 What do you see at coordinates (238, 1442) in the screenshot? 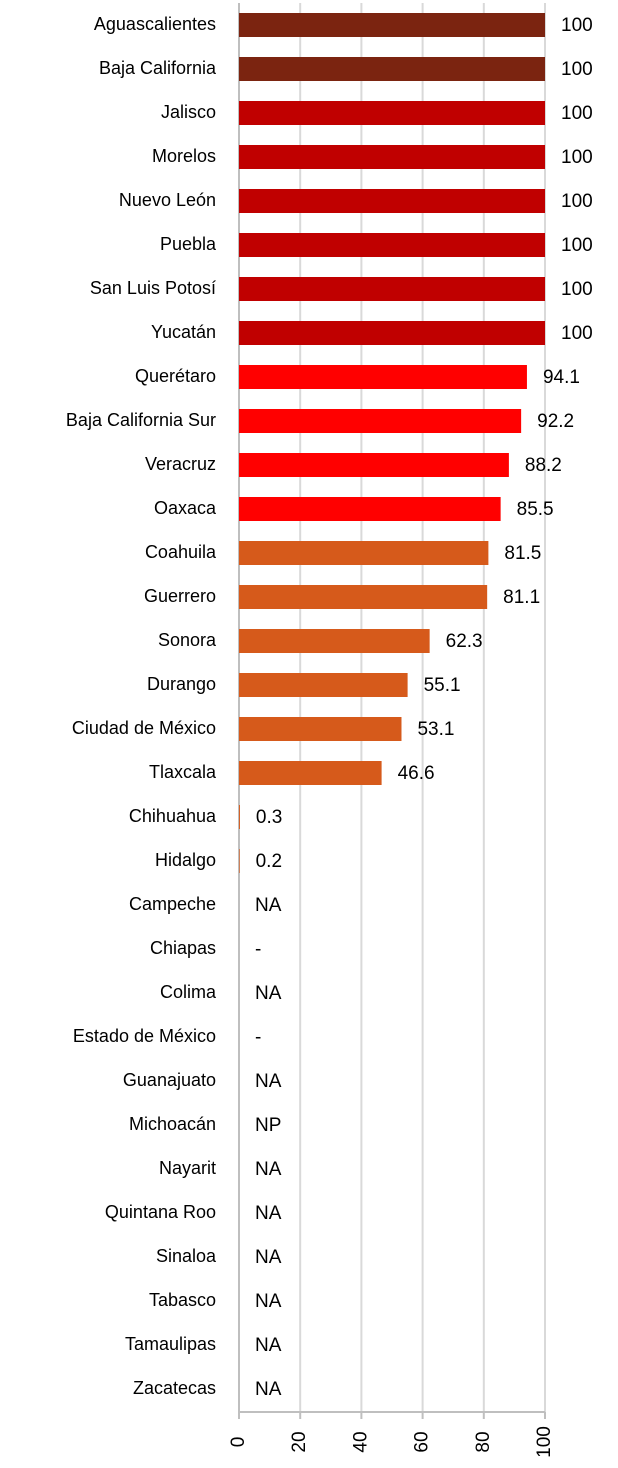
I see `x-tick-label: 0` at bounding box center [238, 1442].